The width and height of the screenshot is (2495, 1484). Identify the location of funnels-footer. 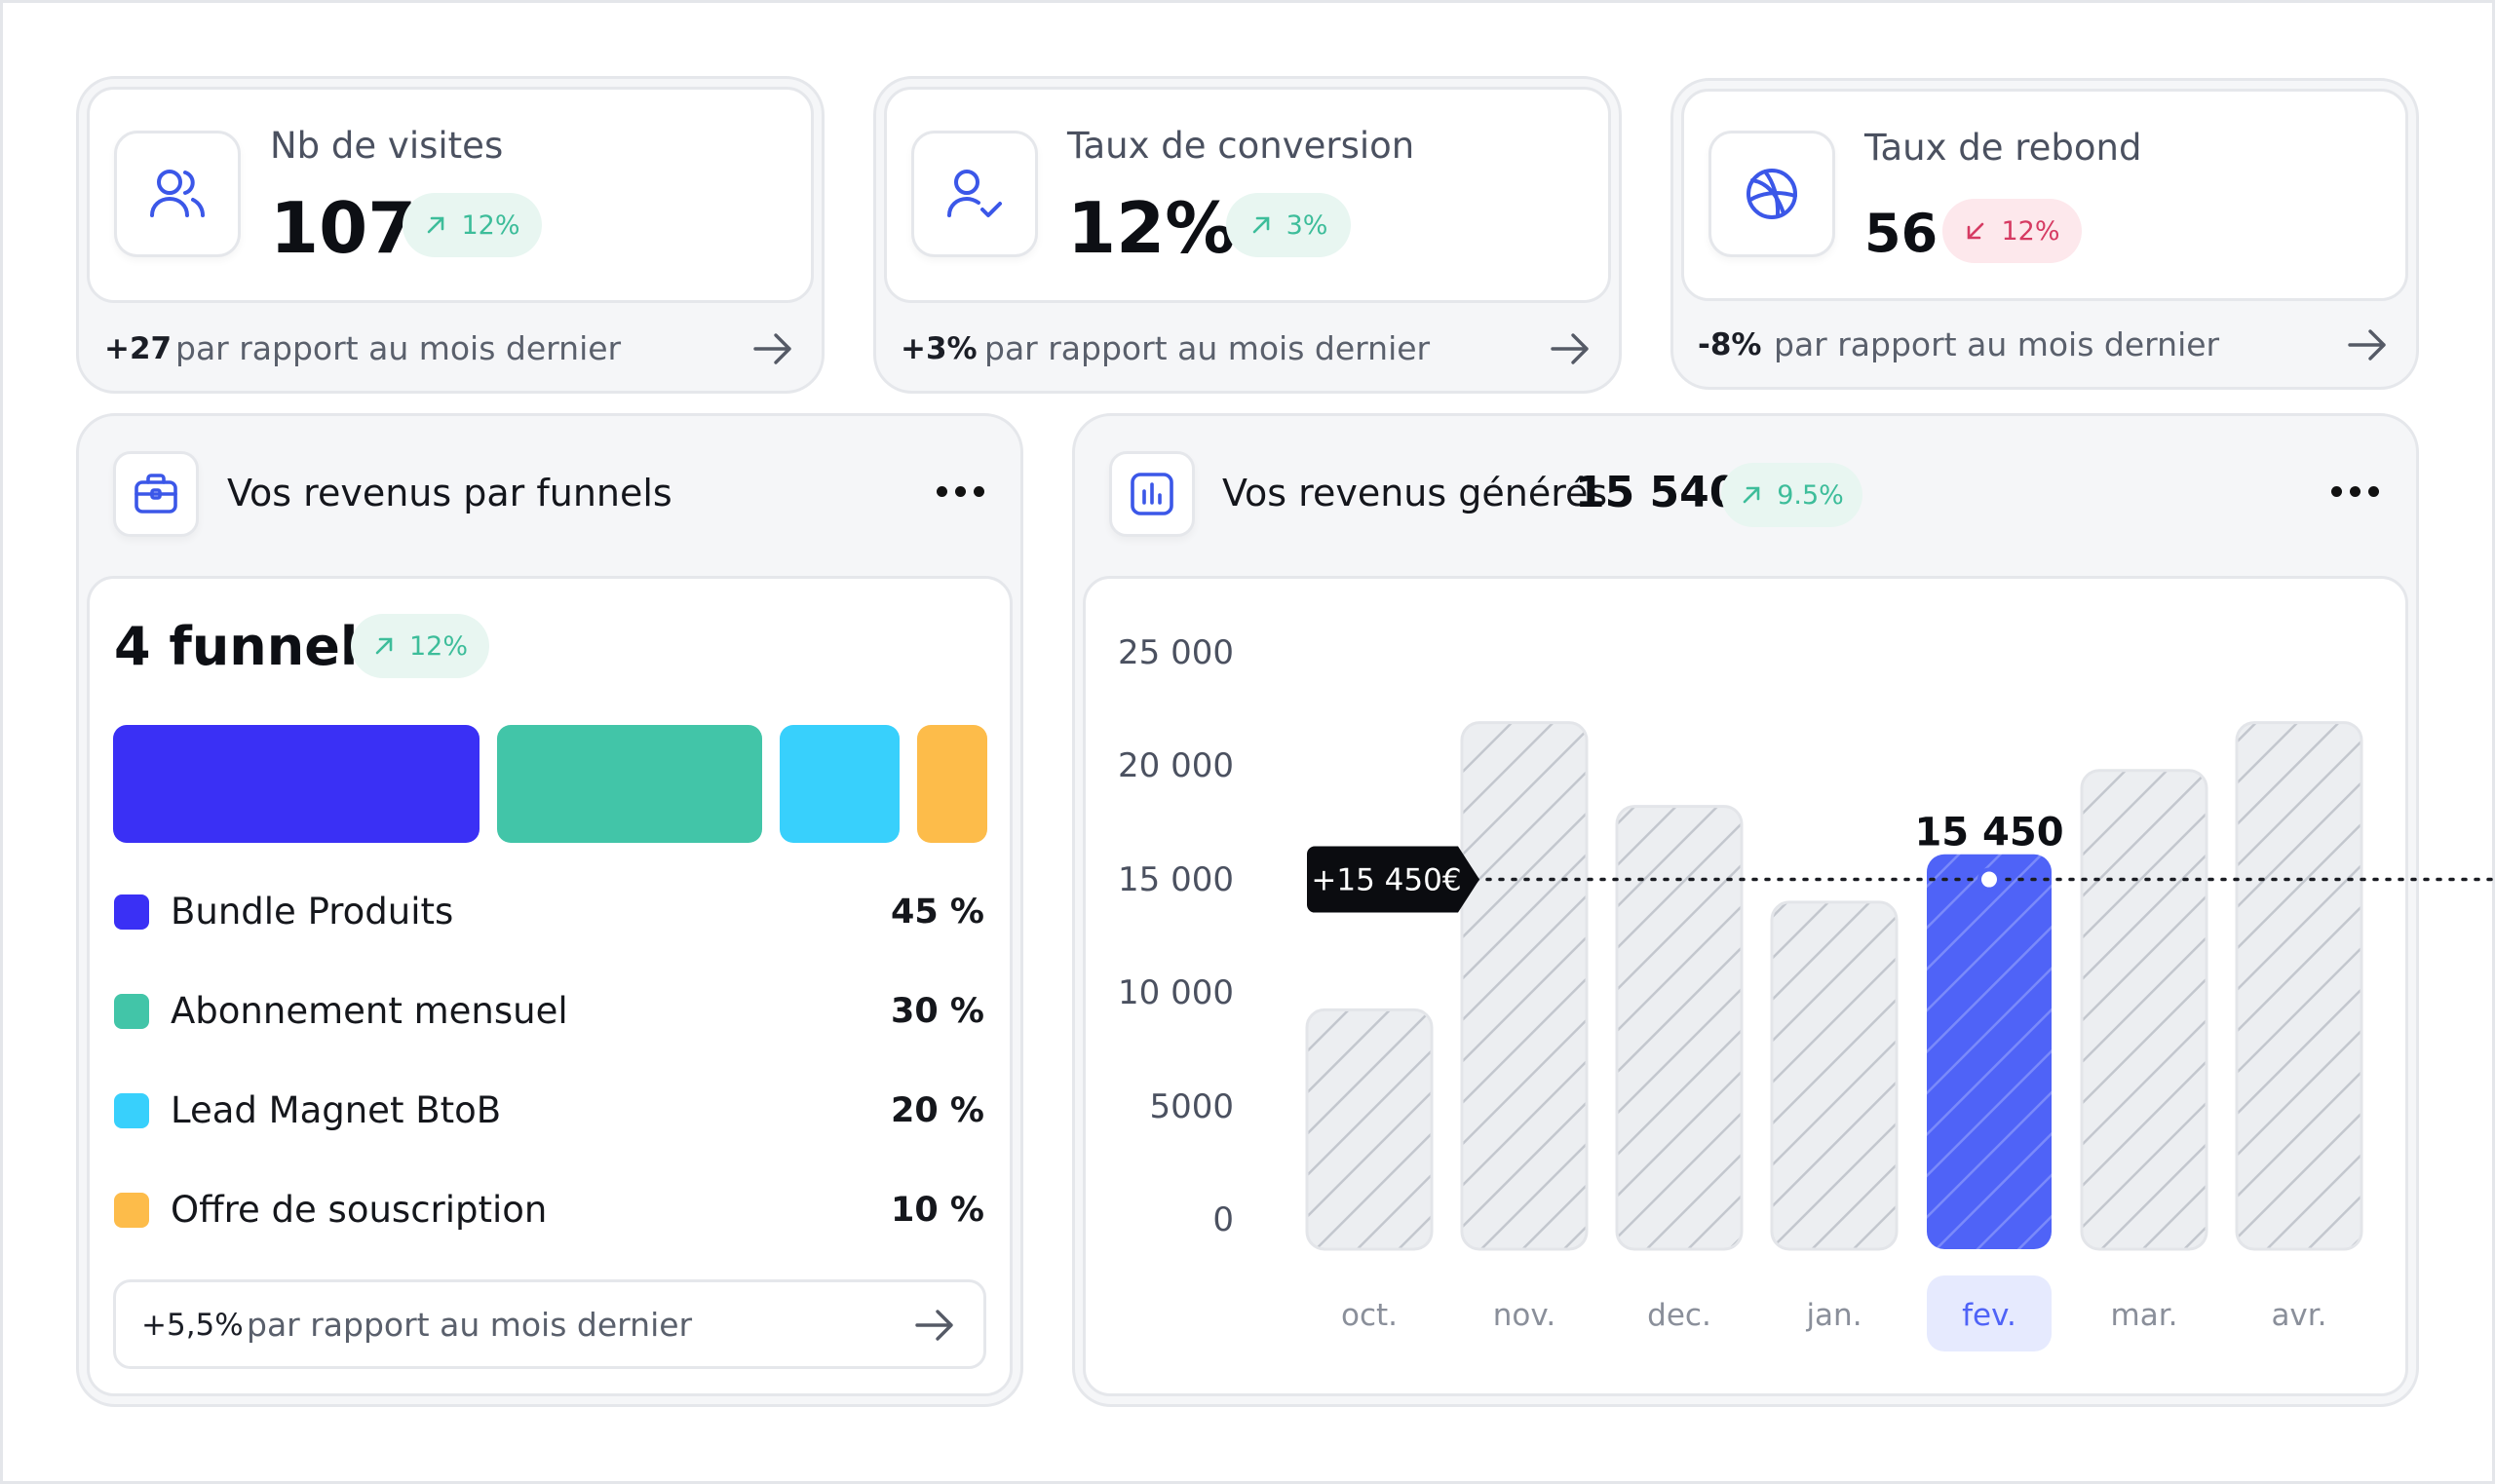
(549, 1324).